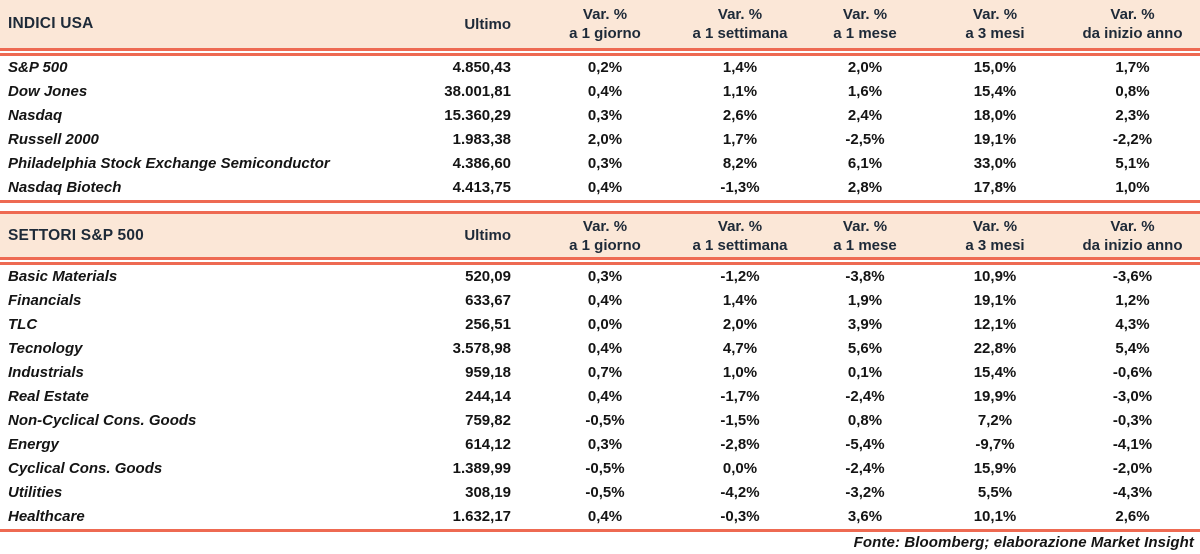  I want to click on table-row: Energy 614,12 0,3% -2,8% -5,4% -9,7% -4,1%, so click(600, 445).